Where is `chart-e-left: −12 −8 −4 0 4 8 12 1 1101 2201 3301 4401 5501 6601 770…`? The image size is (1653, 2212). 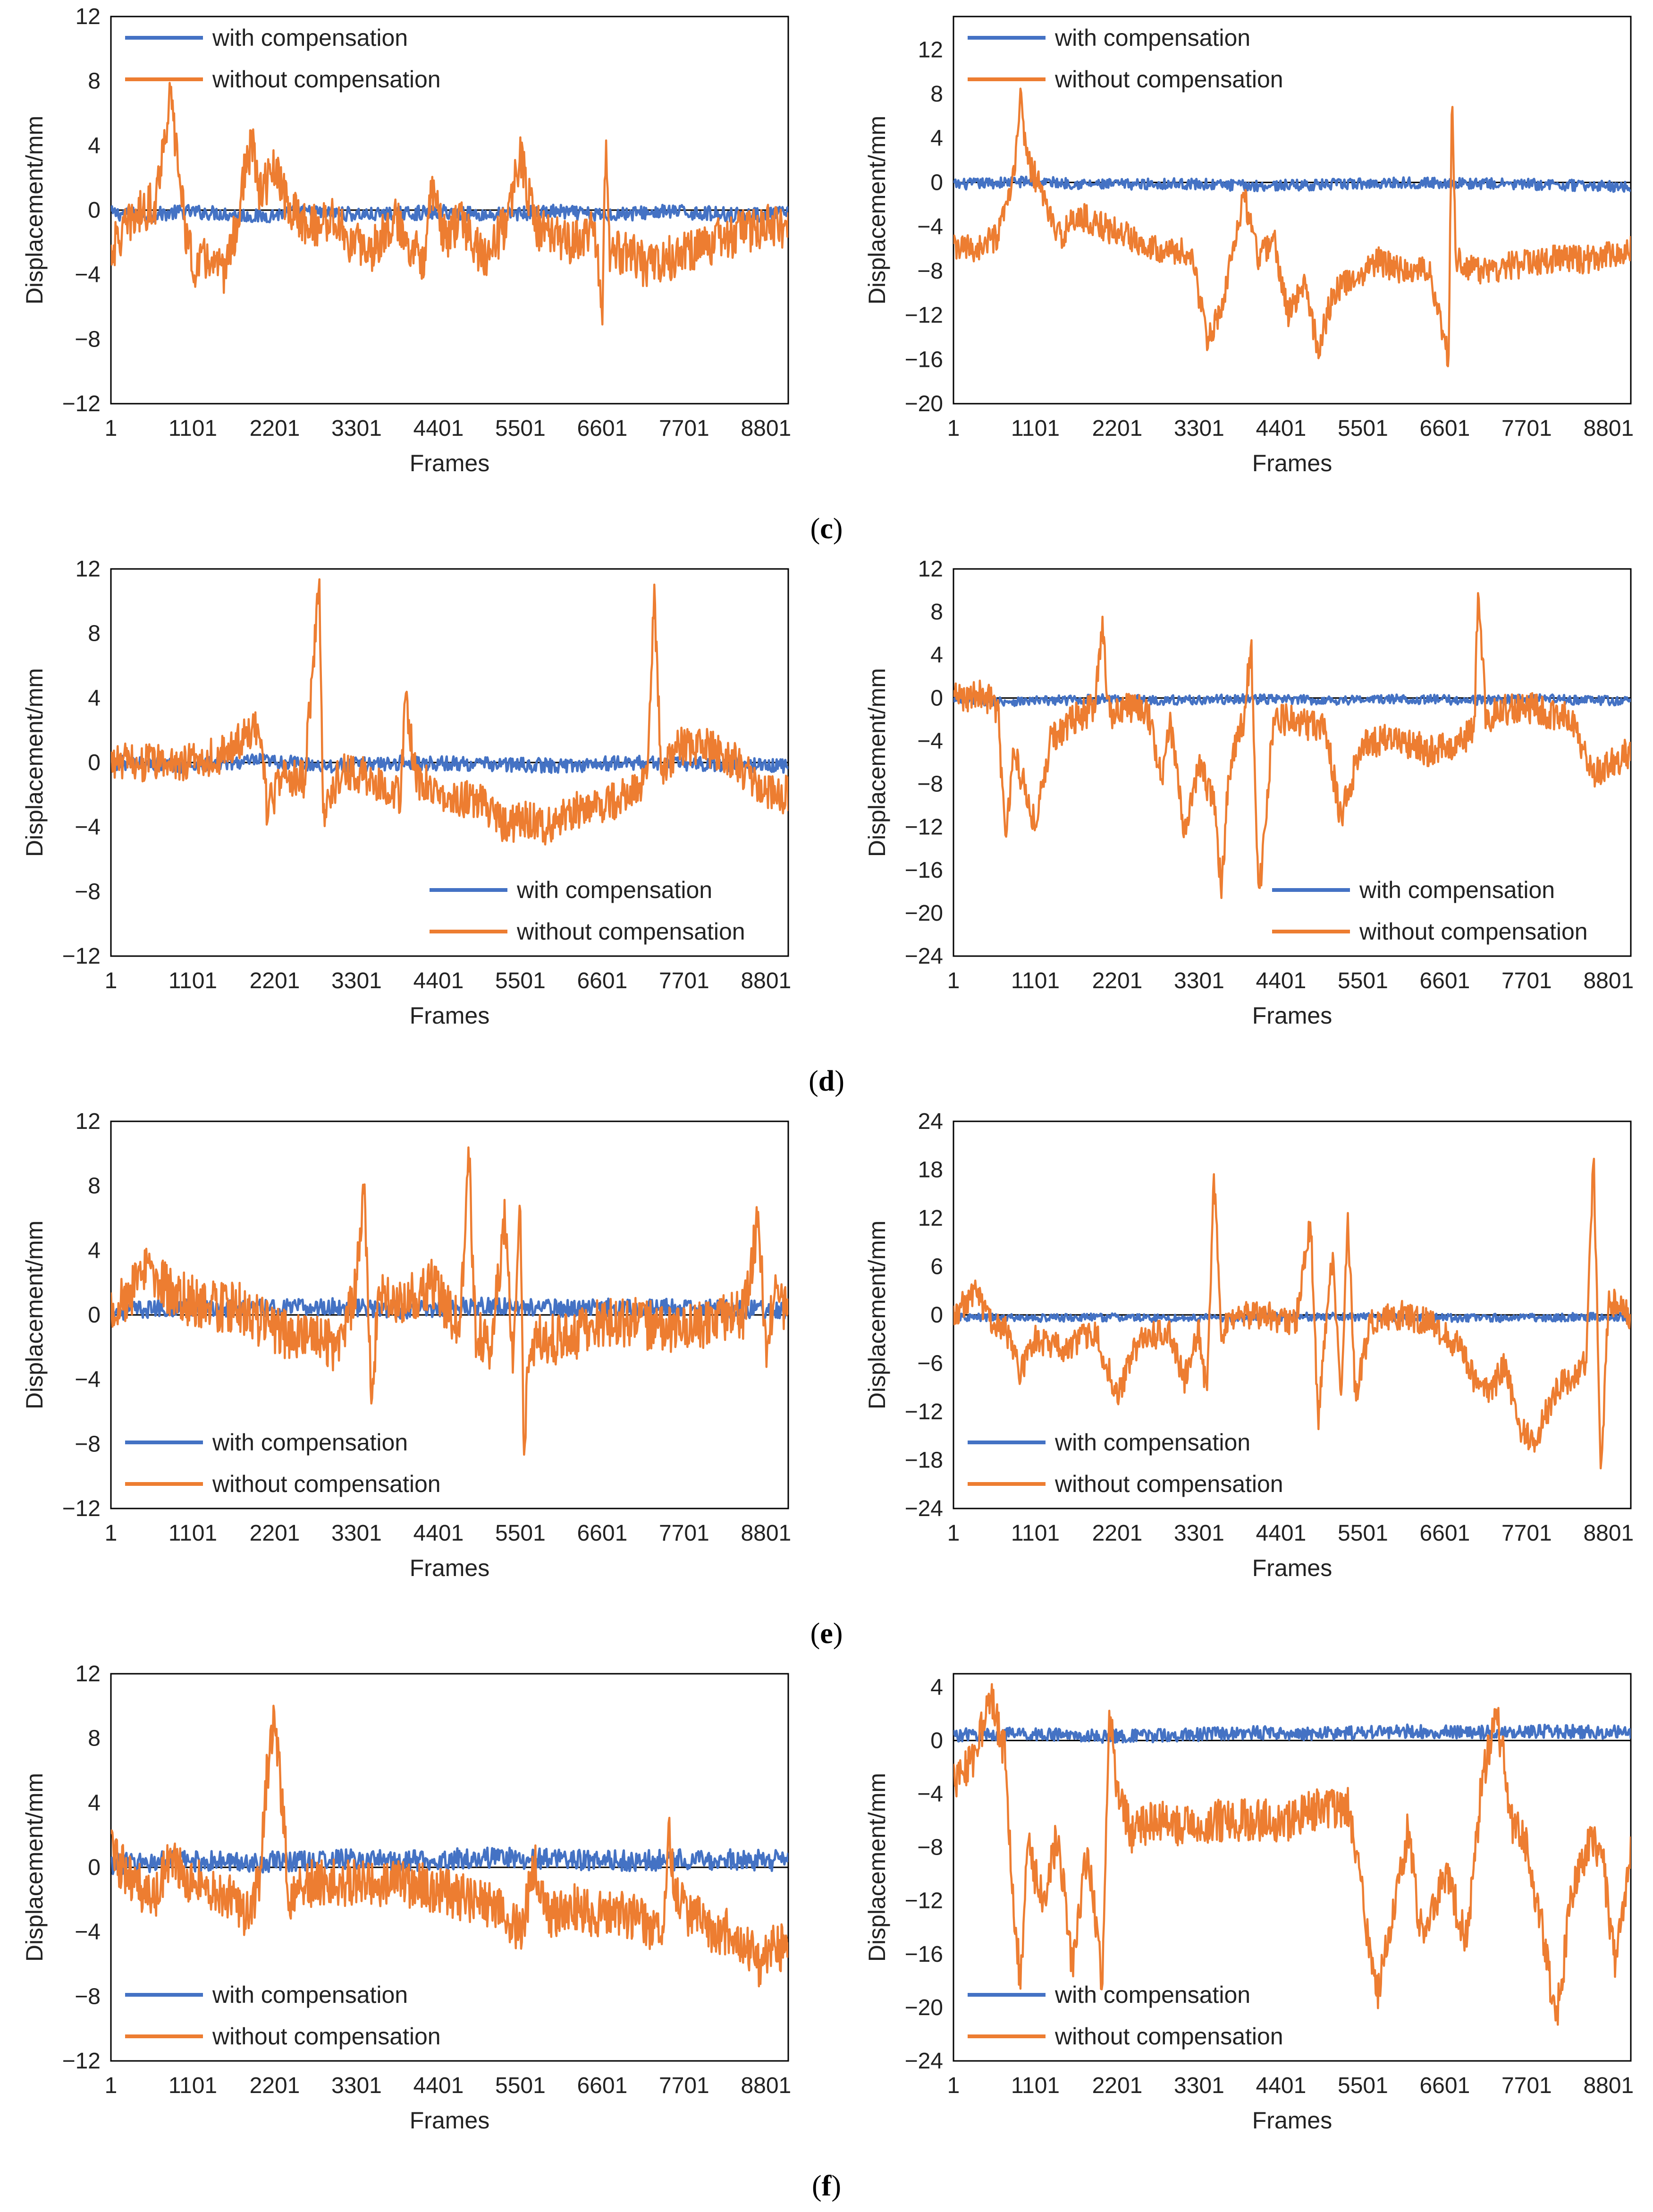 chart-e-left: −12 −8 −4 0 4 8 12 1 1101 2201 3301 4401 5501 6601 770… is located at coordinates (406, 1345).